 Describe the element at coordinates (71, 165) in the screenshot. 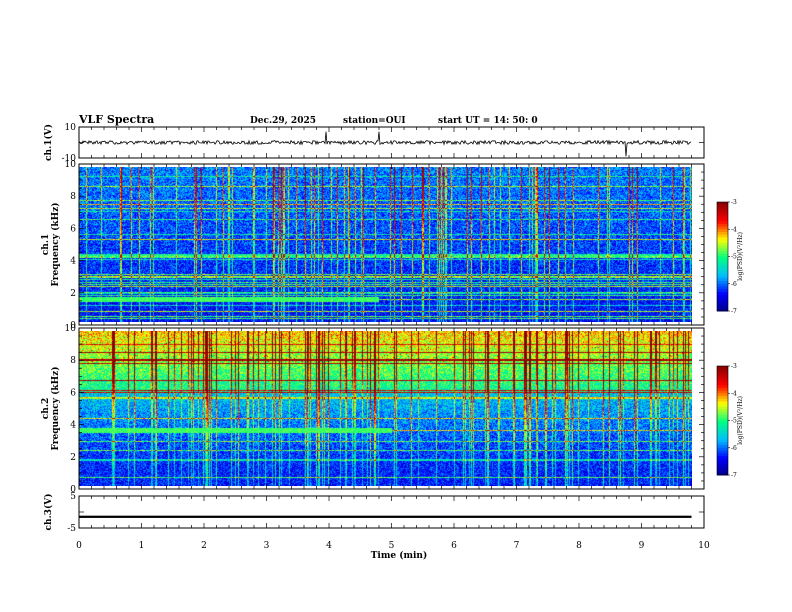

I see `ch1-spectrogram-ytick-label: 10` at that location.